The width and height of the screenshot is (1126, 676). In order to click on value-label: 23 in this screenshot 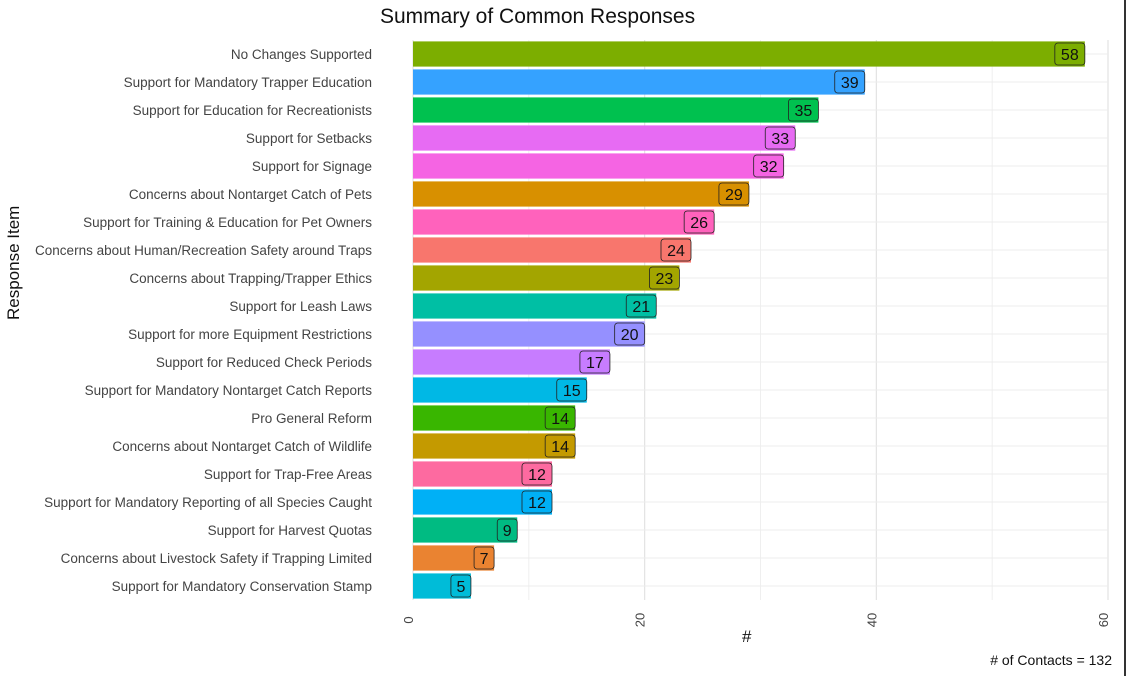, I will do `click(665, 279)`.